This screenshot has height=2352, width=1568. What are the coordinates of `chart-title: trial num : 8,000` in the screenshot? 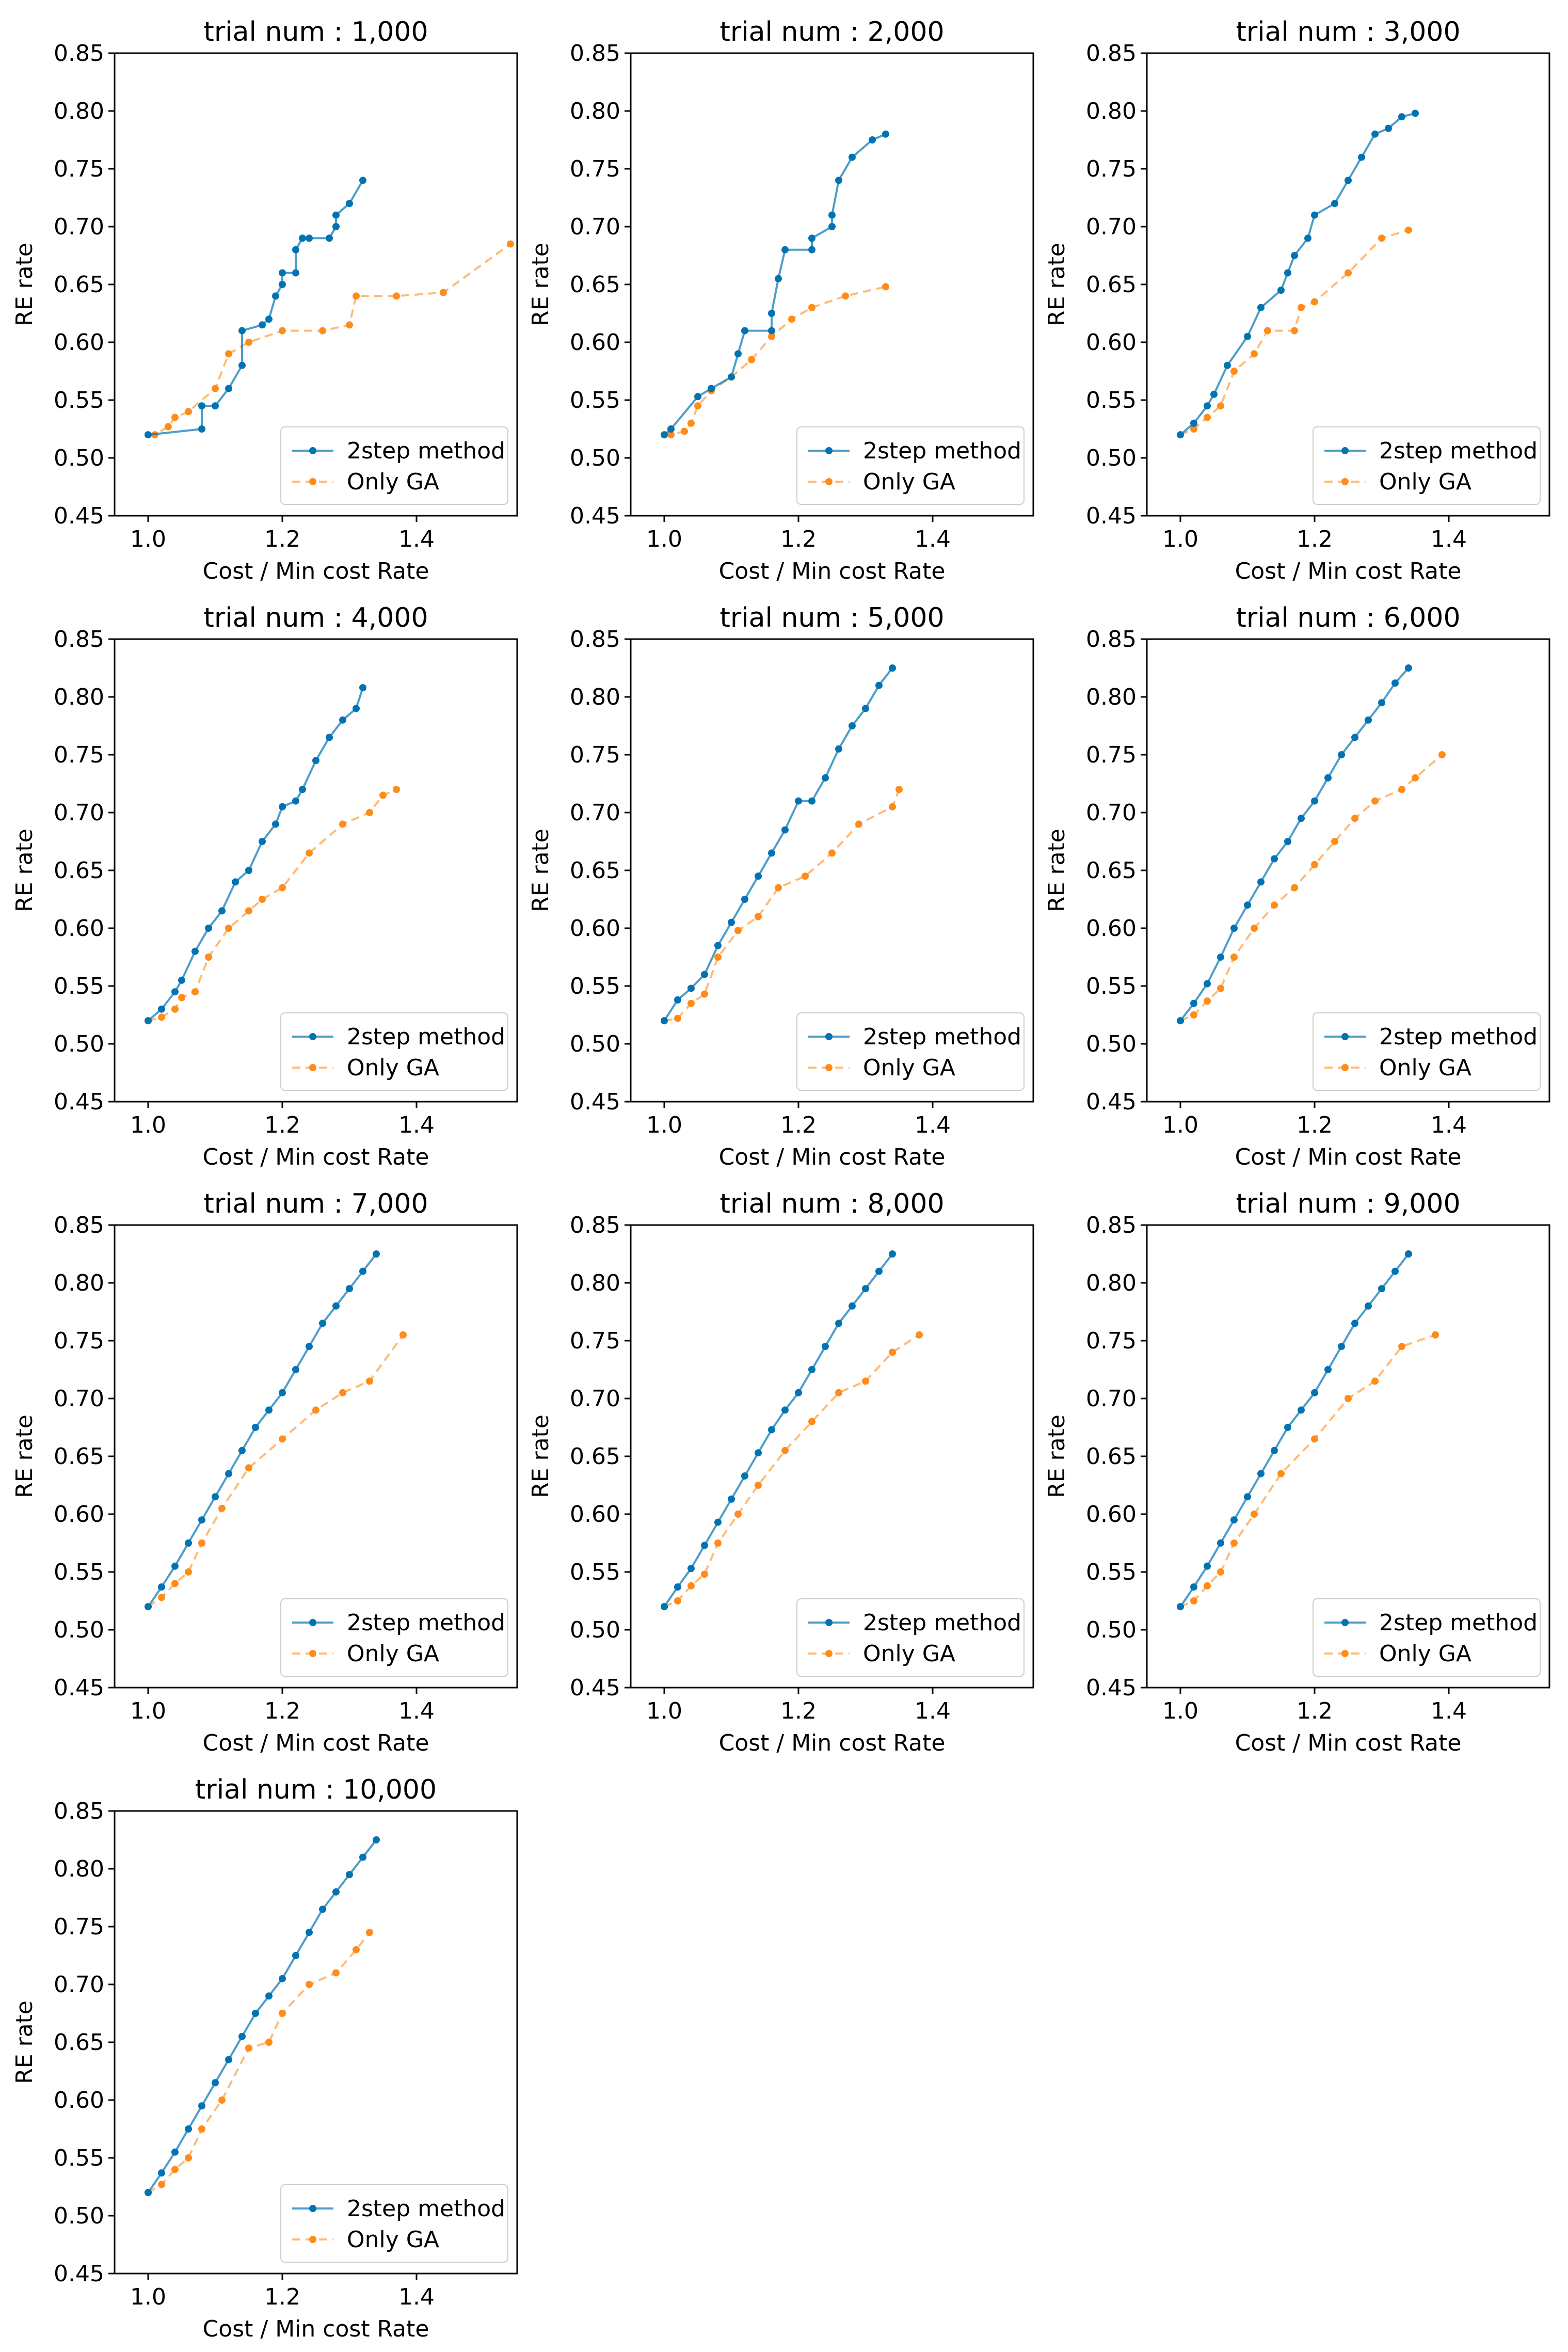 It's located at (831, 1203).